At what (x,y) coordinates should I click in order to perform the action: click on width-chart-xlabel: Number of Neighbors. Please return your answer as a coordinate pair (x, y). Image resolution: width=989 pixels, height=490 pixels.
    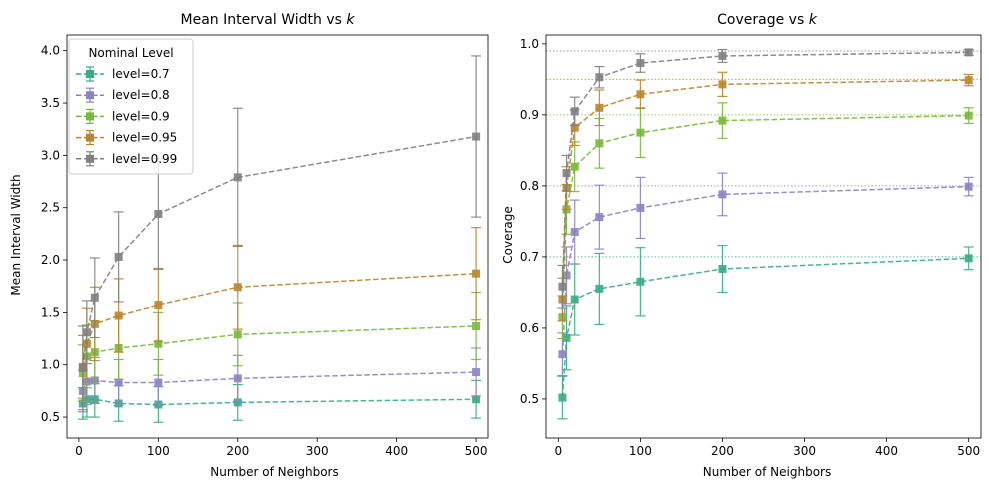
    Looking at the image, I should click on (274, 472).